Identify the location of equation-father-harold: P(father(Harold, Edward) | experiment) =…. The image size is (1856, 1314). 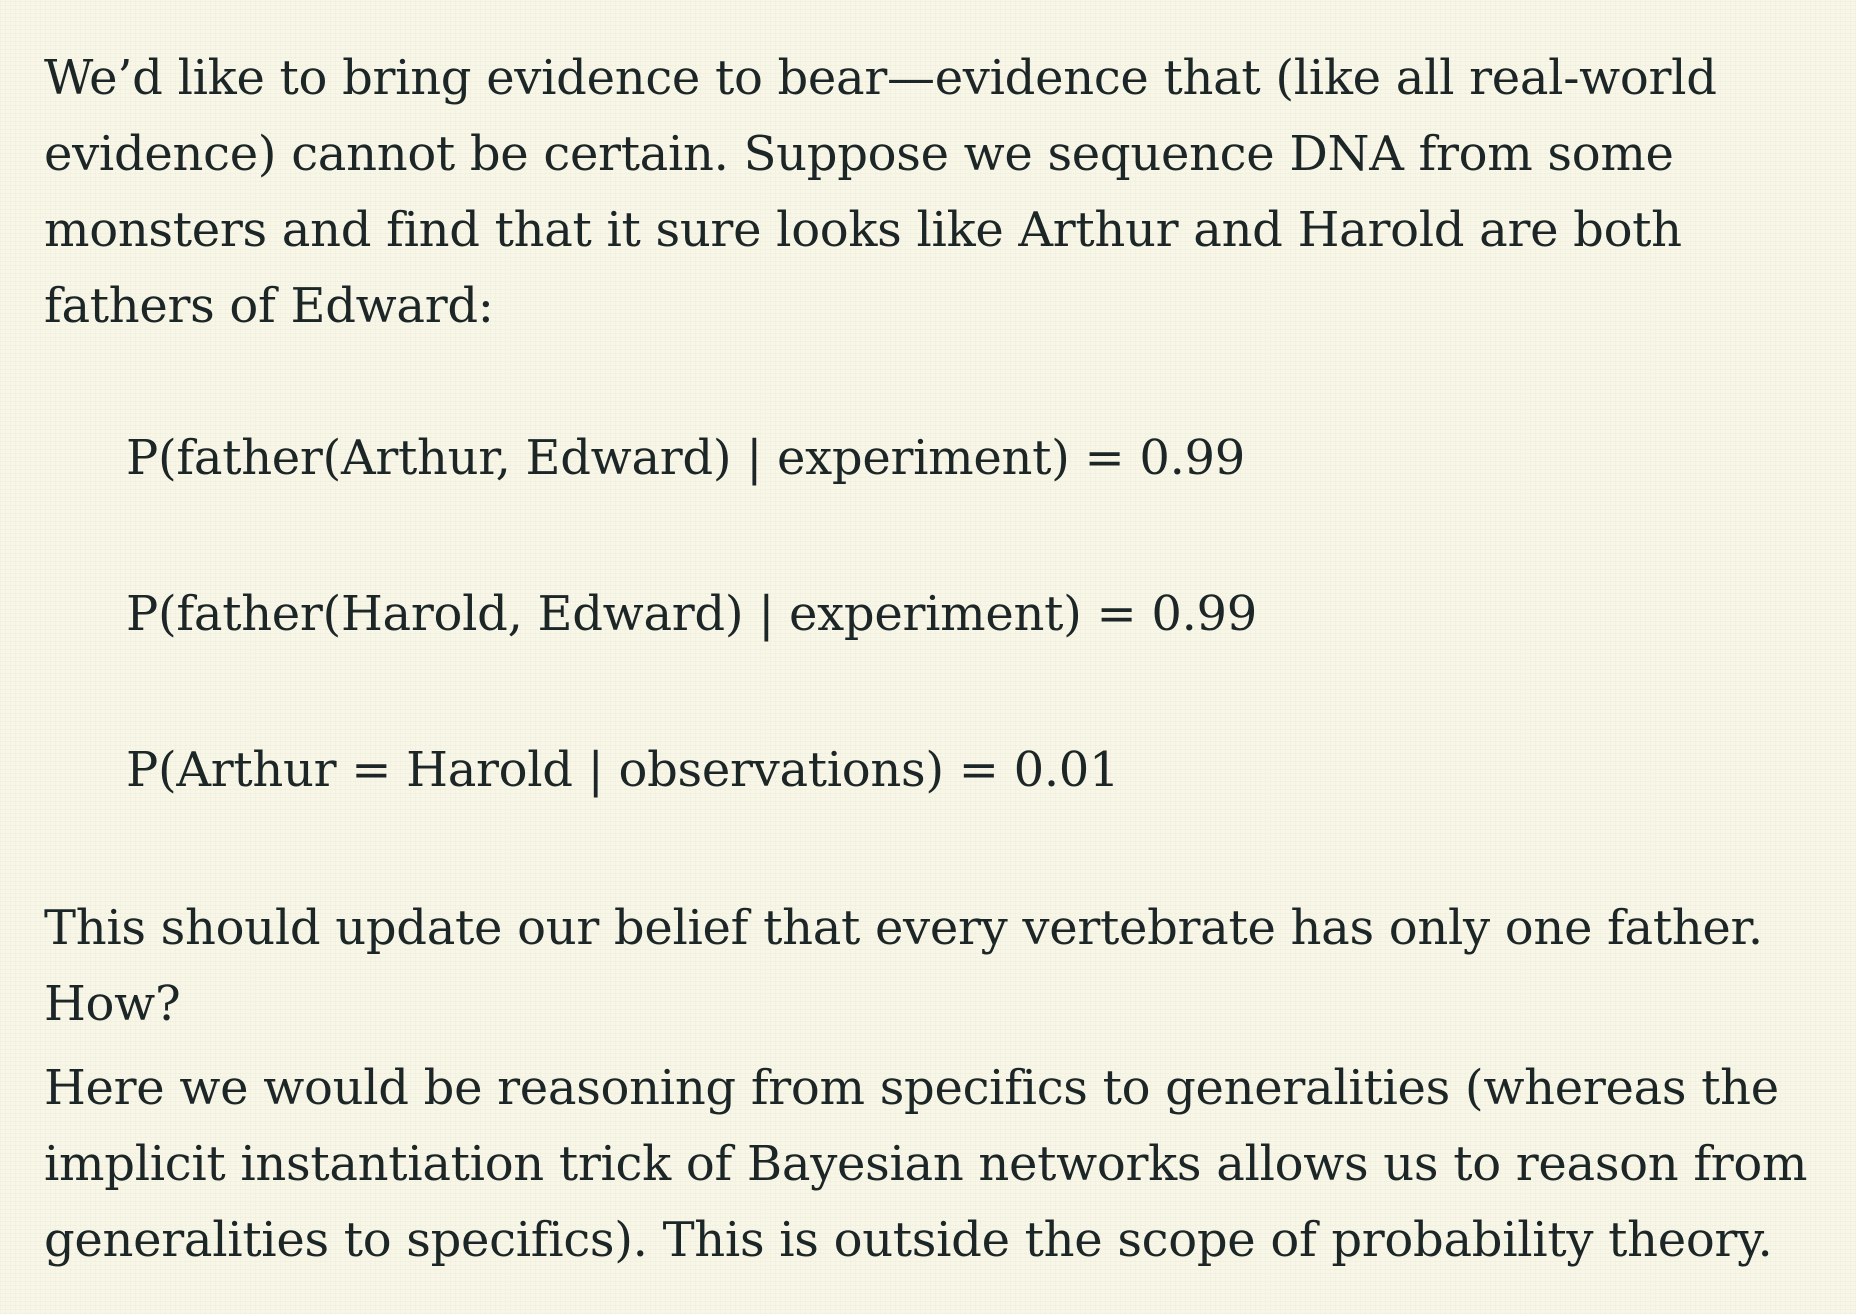
(692, 614).